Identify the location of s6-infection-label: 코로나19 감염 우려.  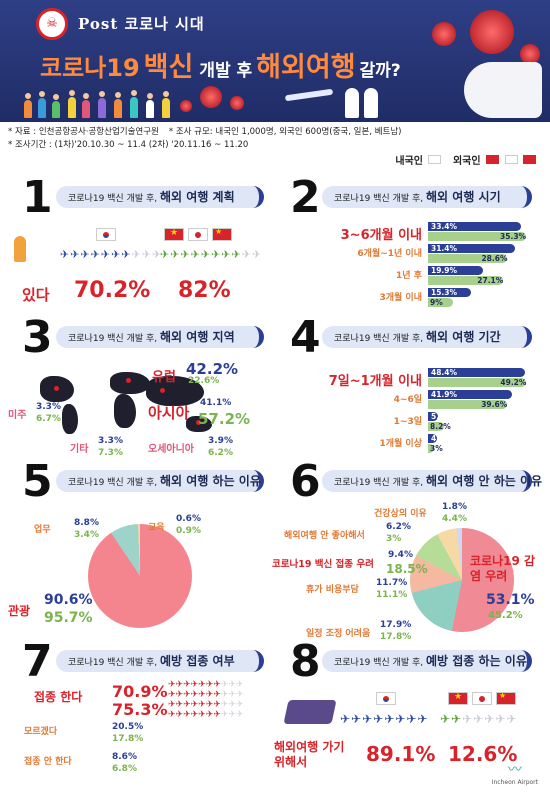
(503, 568).